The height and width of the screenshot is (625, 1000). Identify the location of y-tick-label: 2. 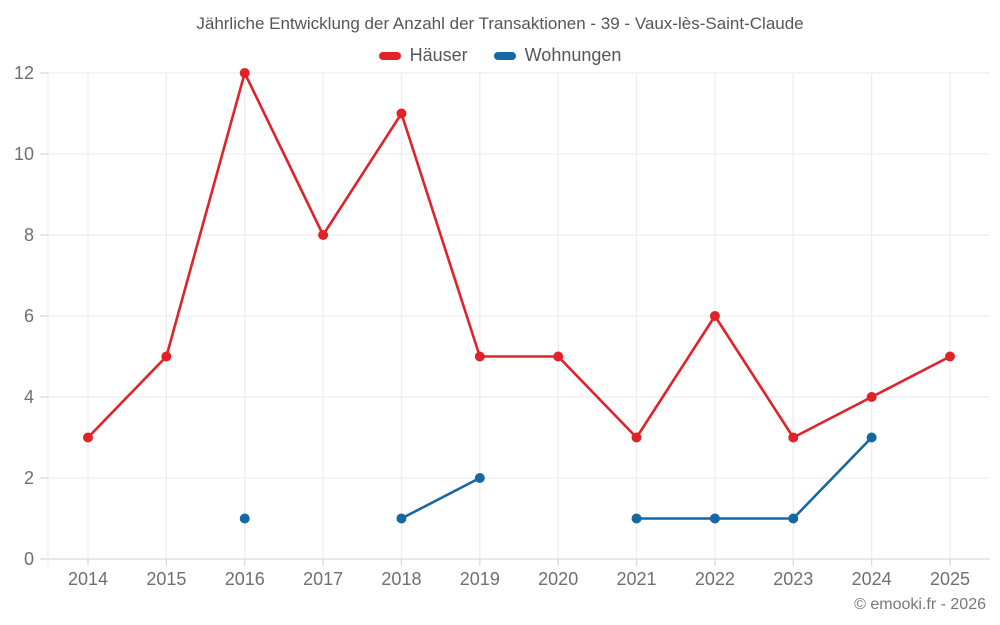
(29, 478).